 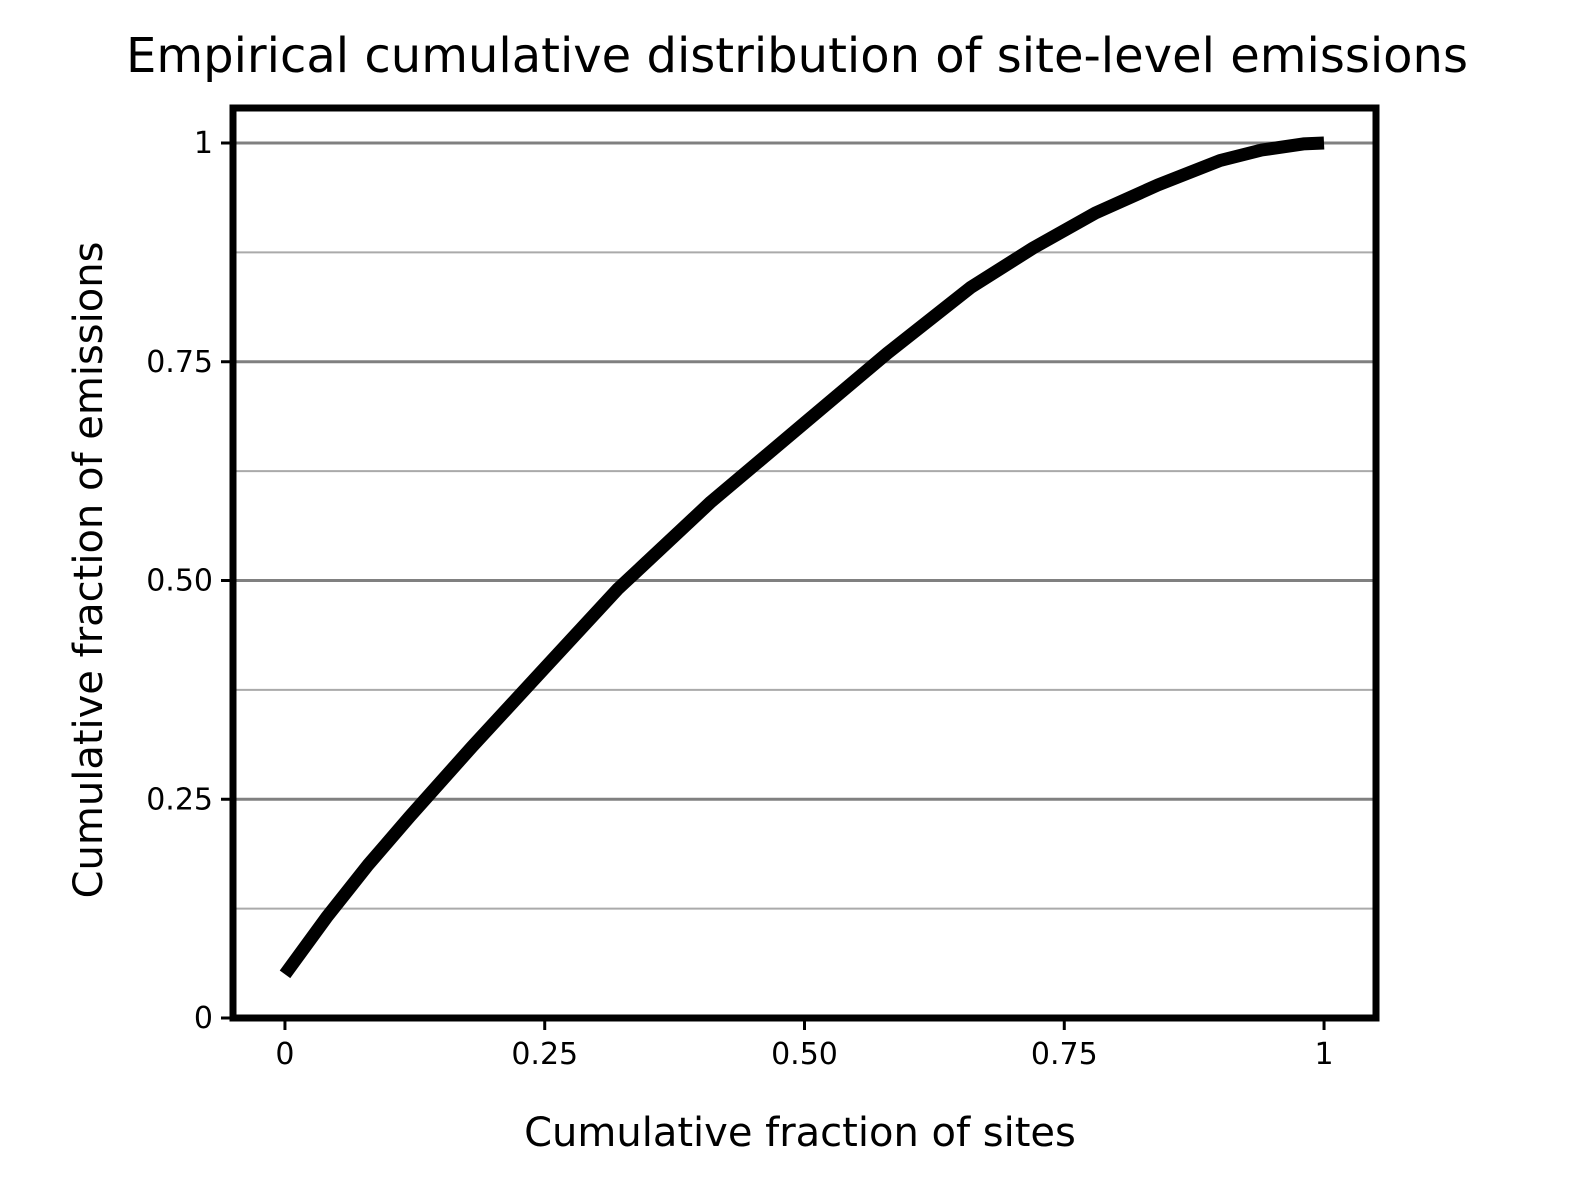 What do you see at coordinates (203, 143) in the screenshot?
I see `y-tick-label: 1` at bounding box center [203, 143].